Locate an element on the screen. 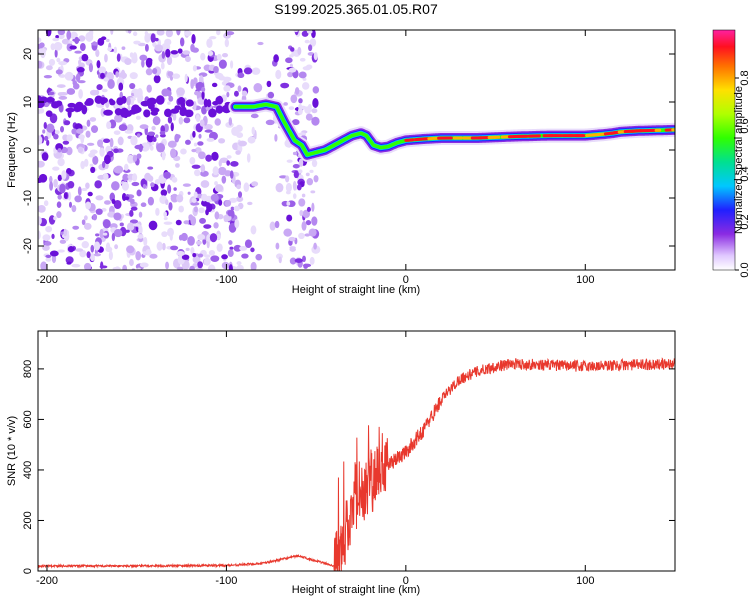 The width and height of the screenshot is (750, 600). spectrogram-x-tick-label: 100 is located at coordinates (585, 280).